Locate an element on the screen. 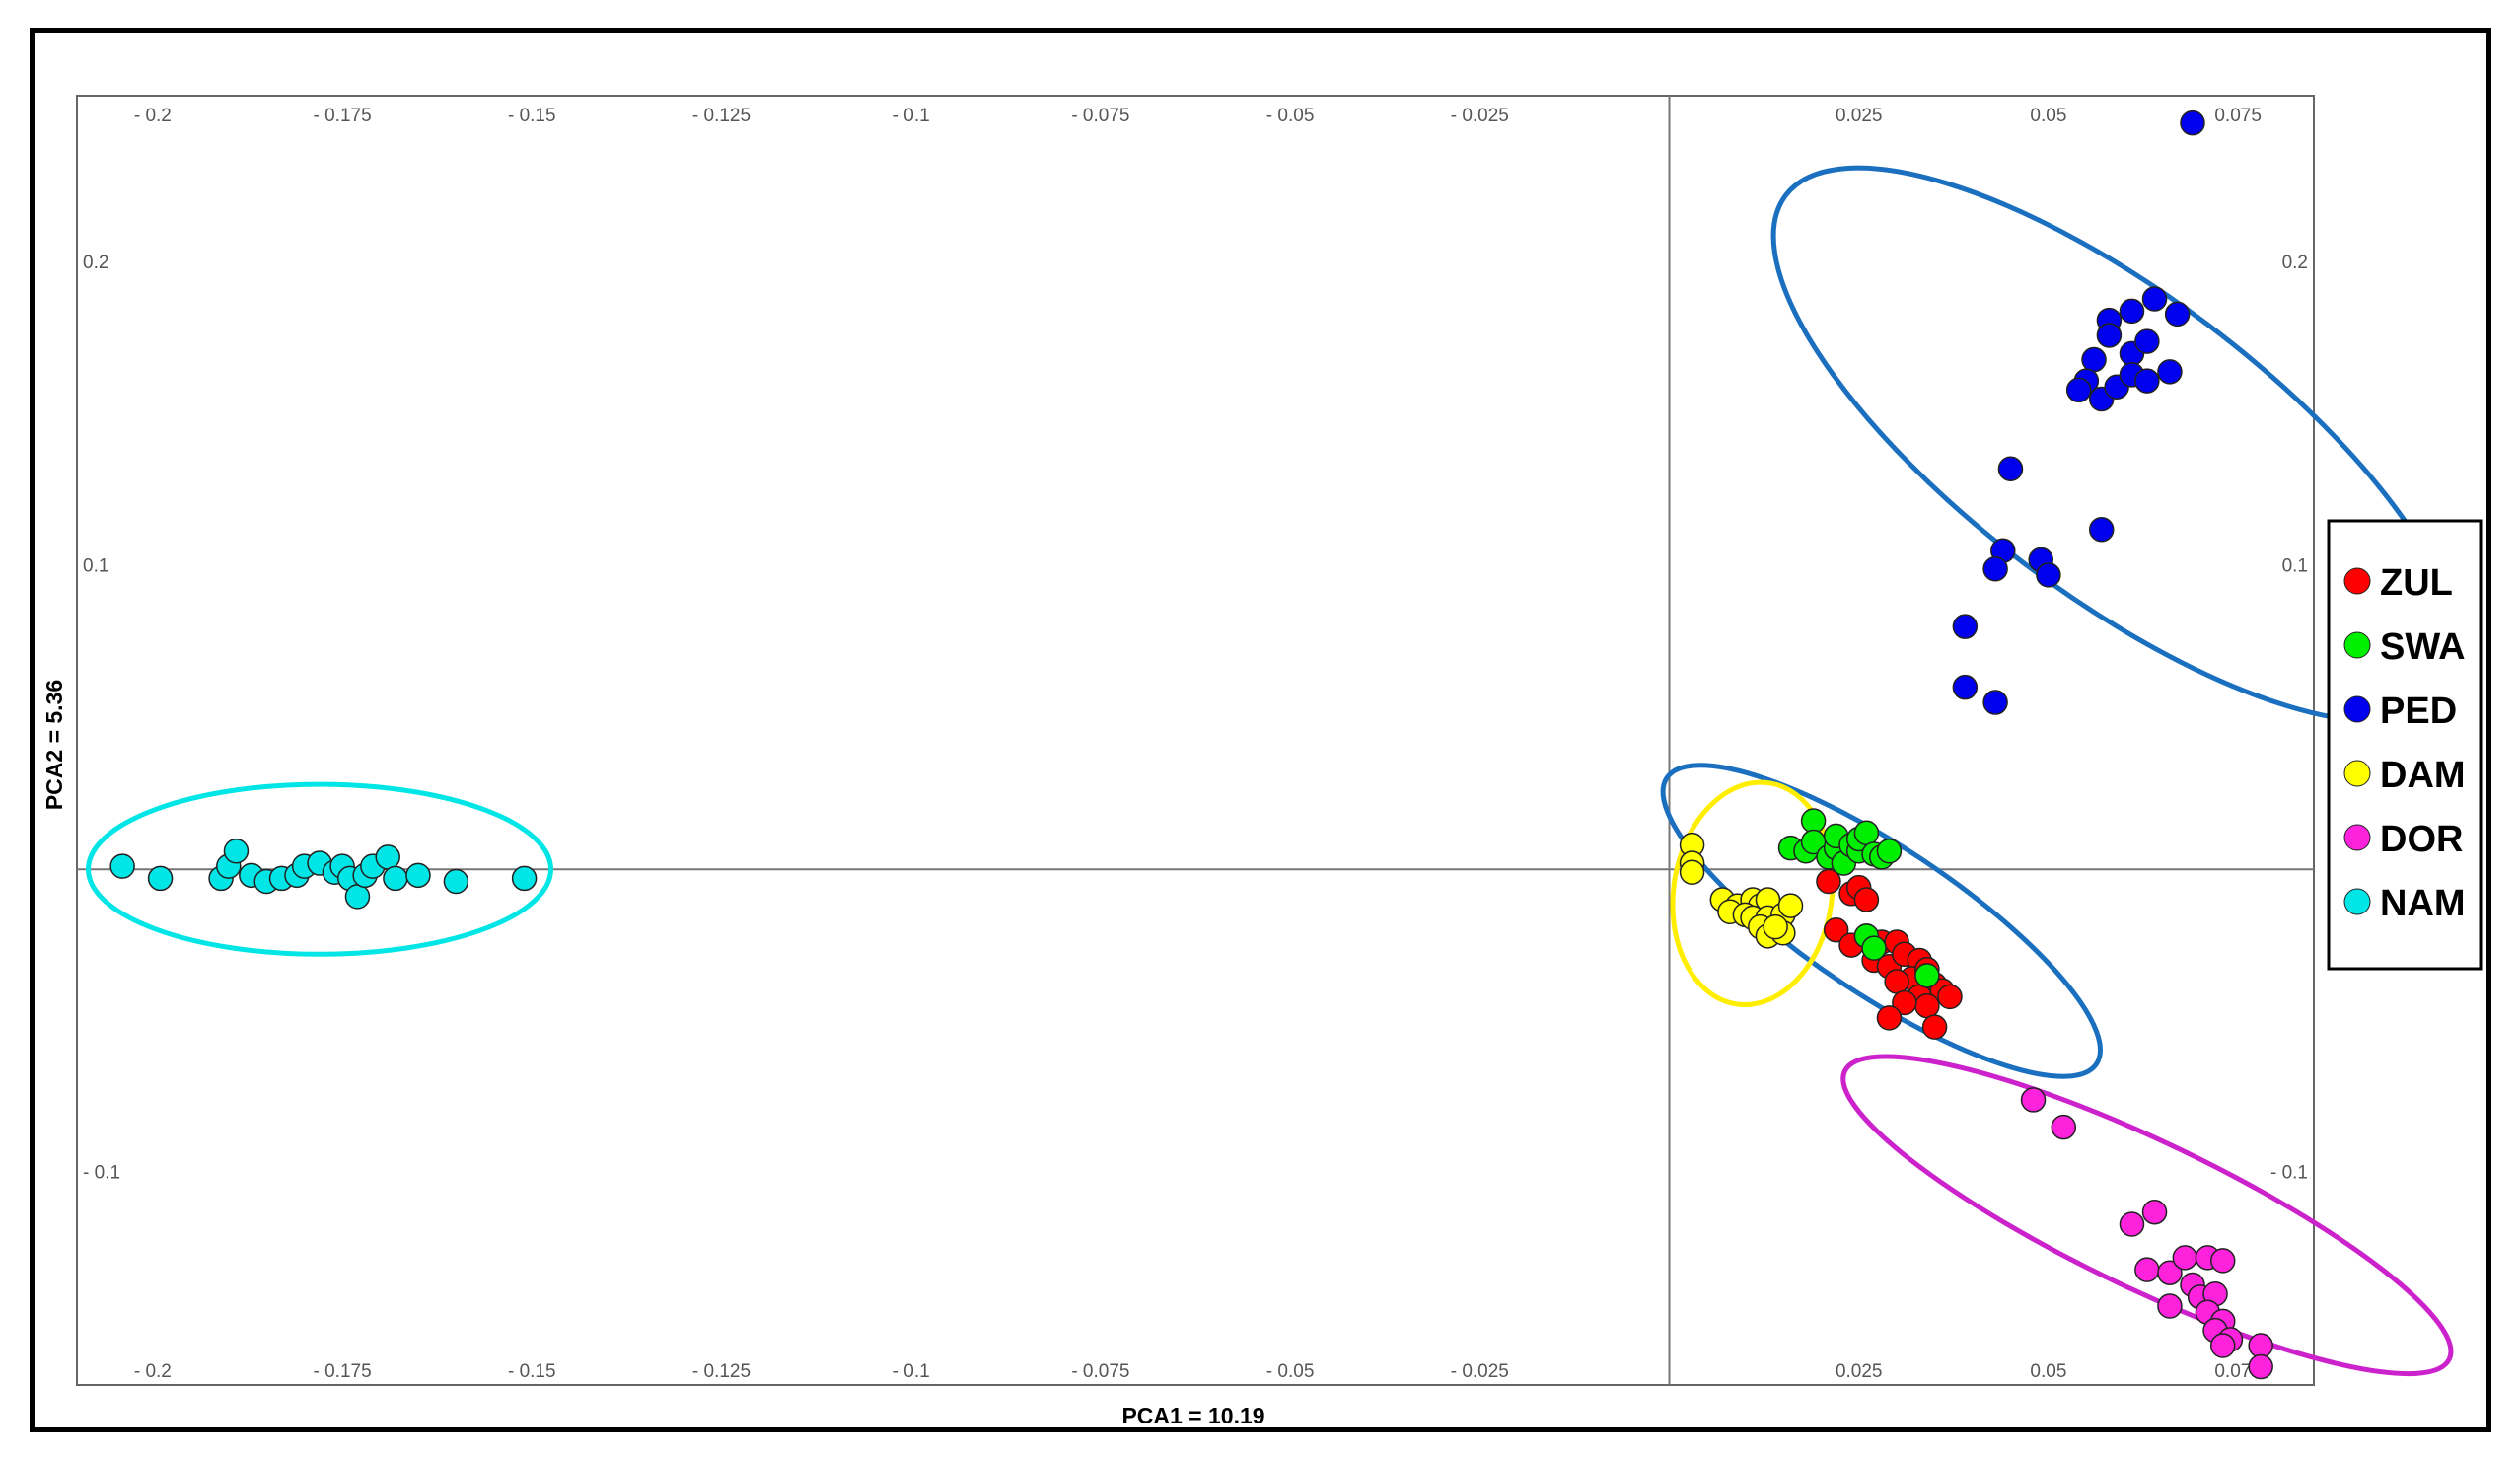  x-tick-label-bottom-2: - 0.15 is located at coordinates (532, 1371).